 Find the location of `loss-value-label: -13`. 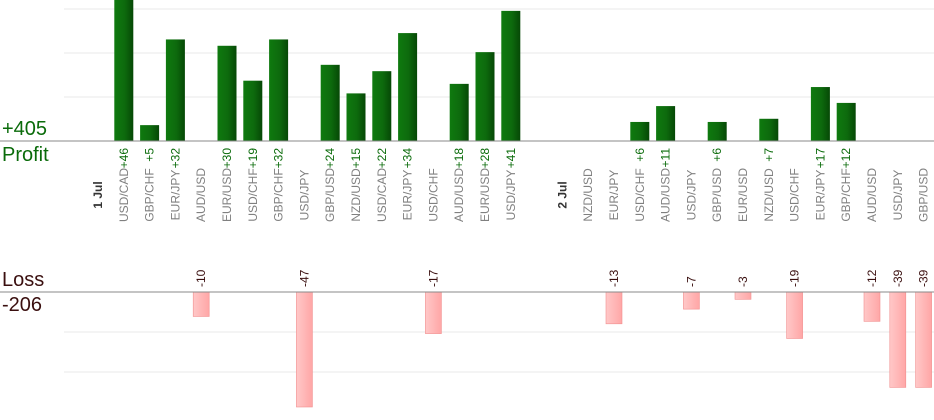

loss-value-label: -13 is located at coordinates (614, 278).